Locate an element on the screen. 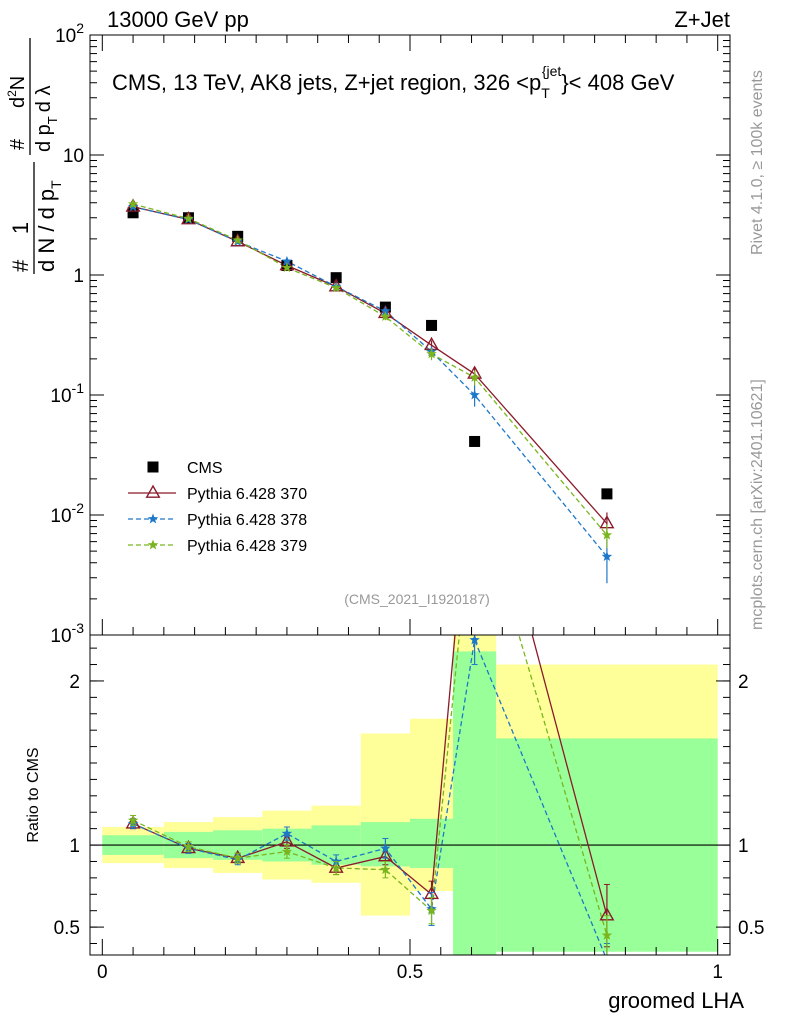 Image resolution: width=786 pixels, height=1024 pixels. main-point-s2-p5 is located at coordinates (385, 310).